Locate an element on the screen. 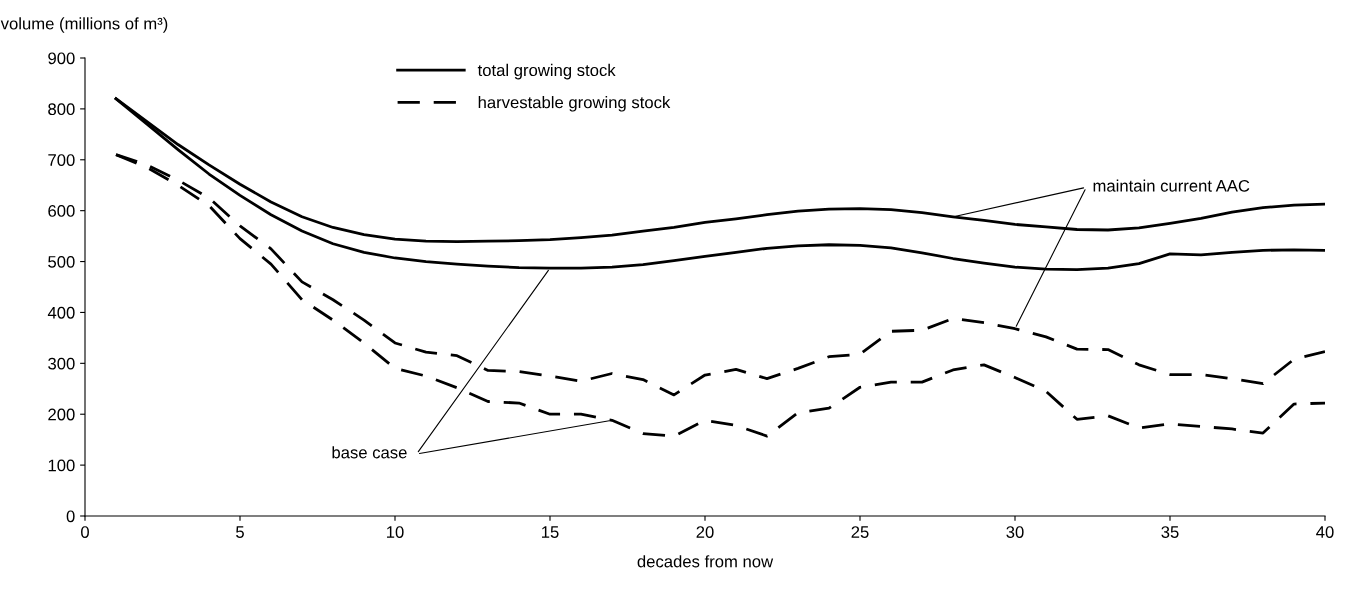 The width and height of the screenshot is (1357, 607). y-tick-label: 0 is located at coordinates (70, 516).